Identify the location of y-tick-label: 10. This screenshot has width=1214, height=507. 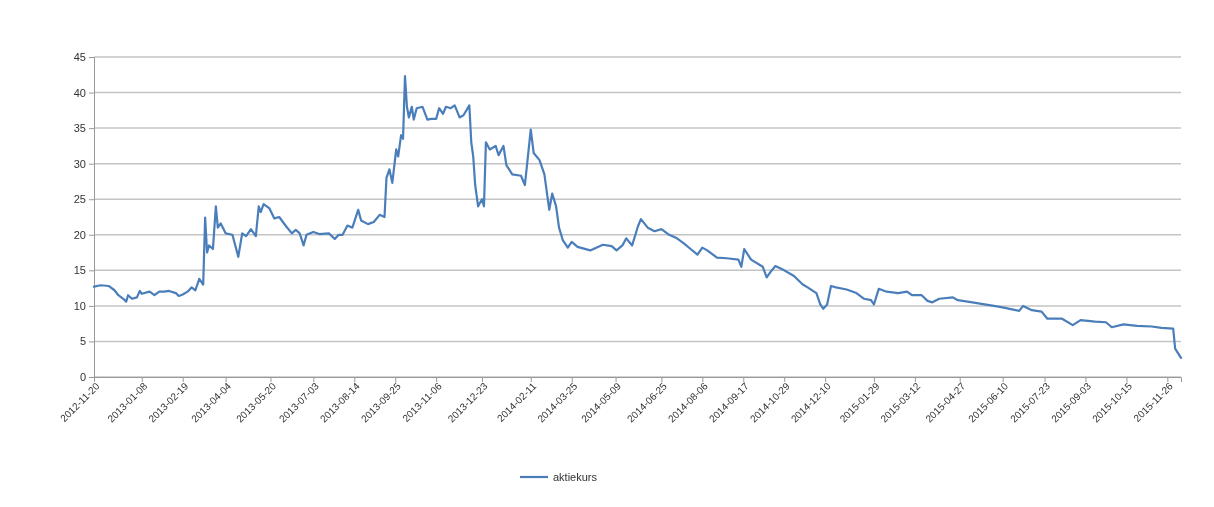
(79, 305).